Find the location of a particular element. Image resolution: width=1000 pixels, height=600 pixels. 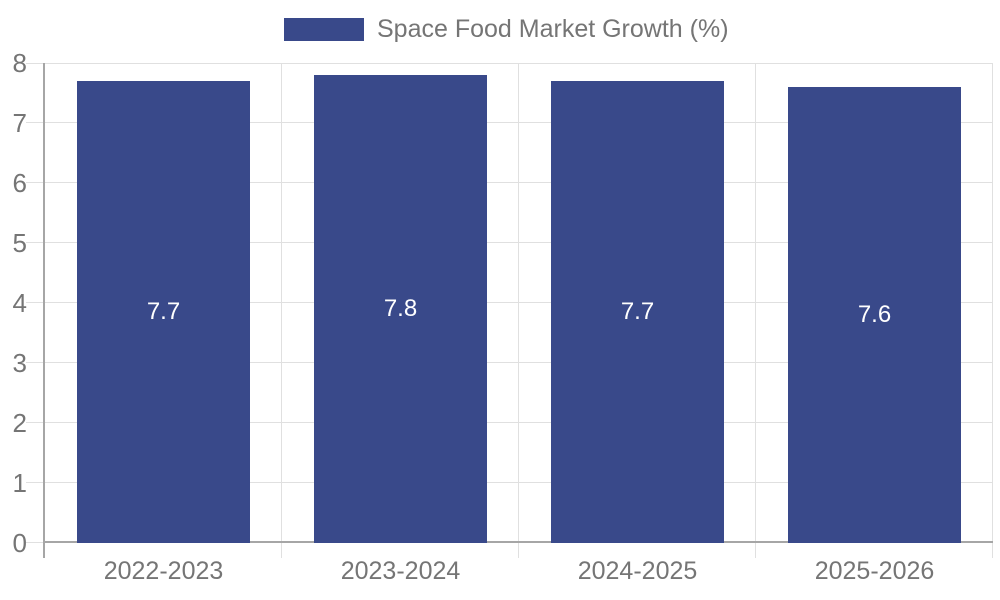

y-tick-label: 5 is located at coordinates (19, 243).